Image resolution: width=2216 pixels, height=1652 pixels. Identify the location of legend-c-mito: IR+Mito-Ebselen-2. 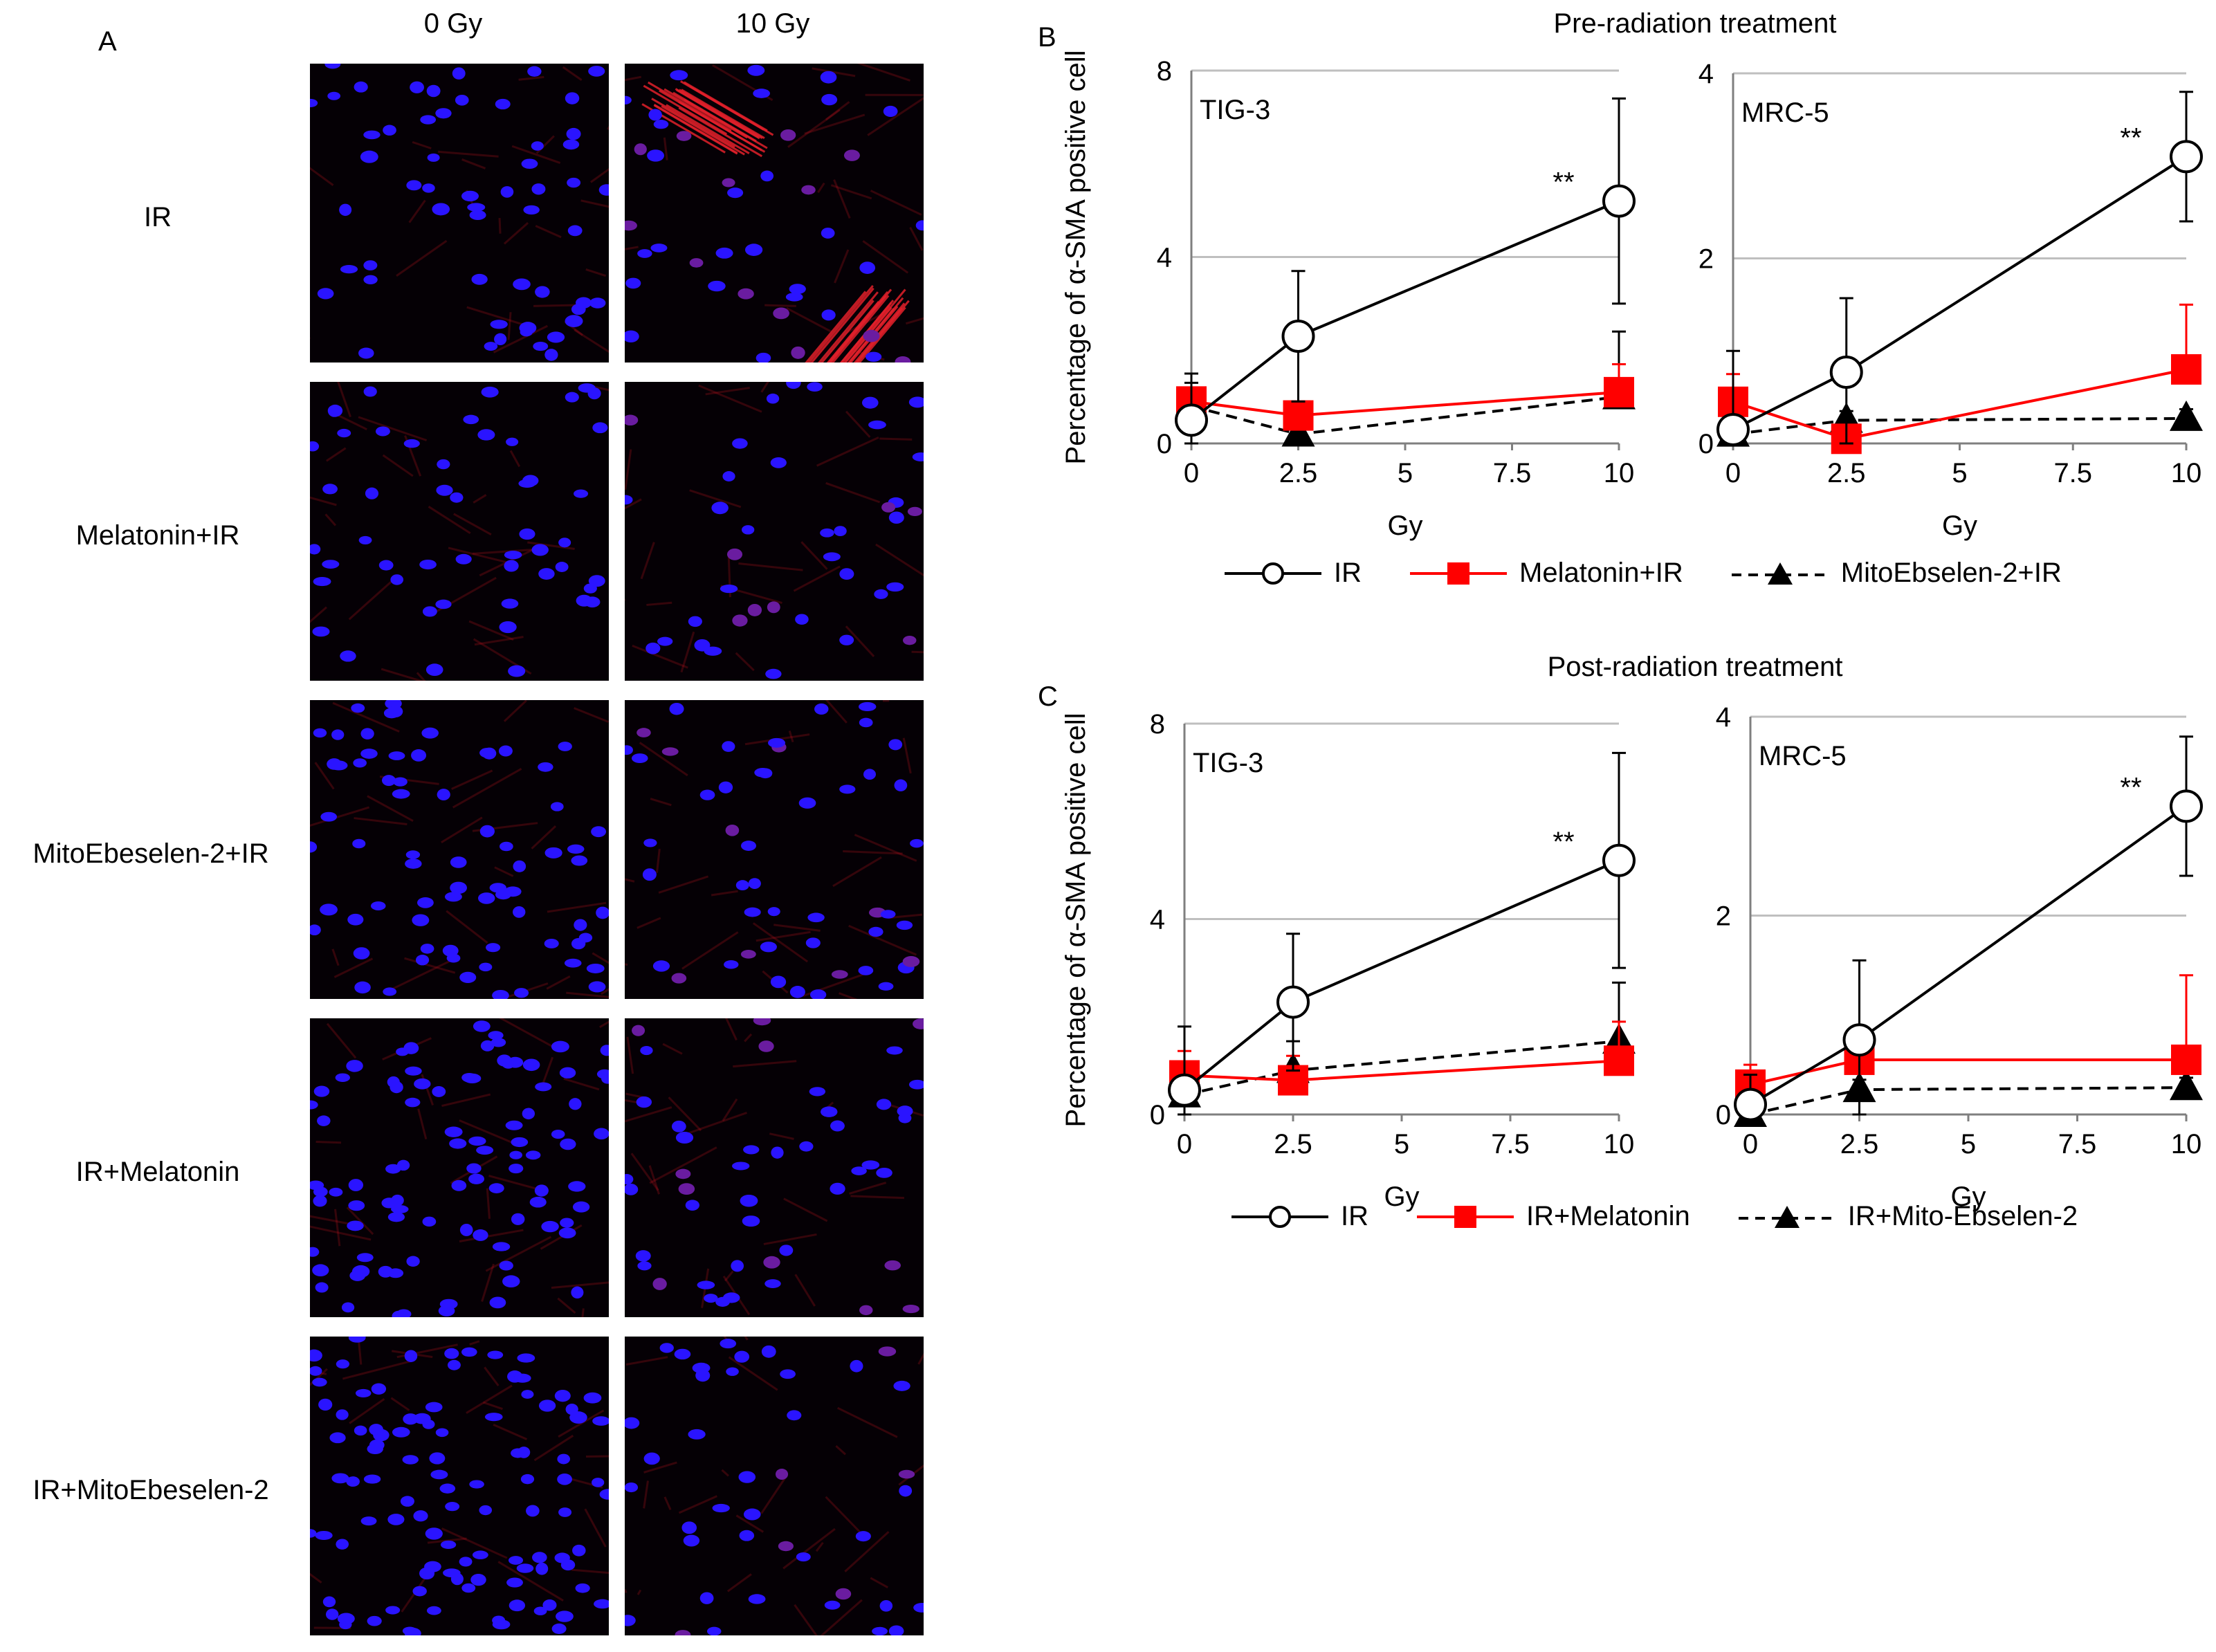
(1908, 1216).